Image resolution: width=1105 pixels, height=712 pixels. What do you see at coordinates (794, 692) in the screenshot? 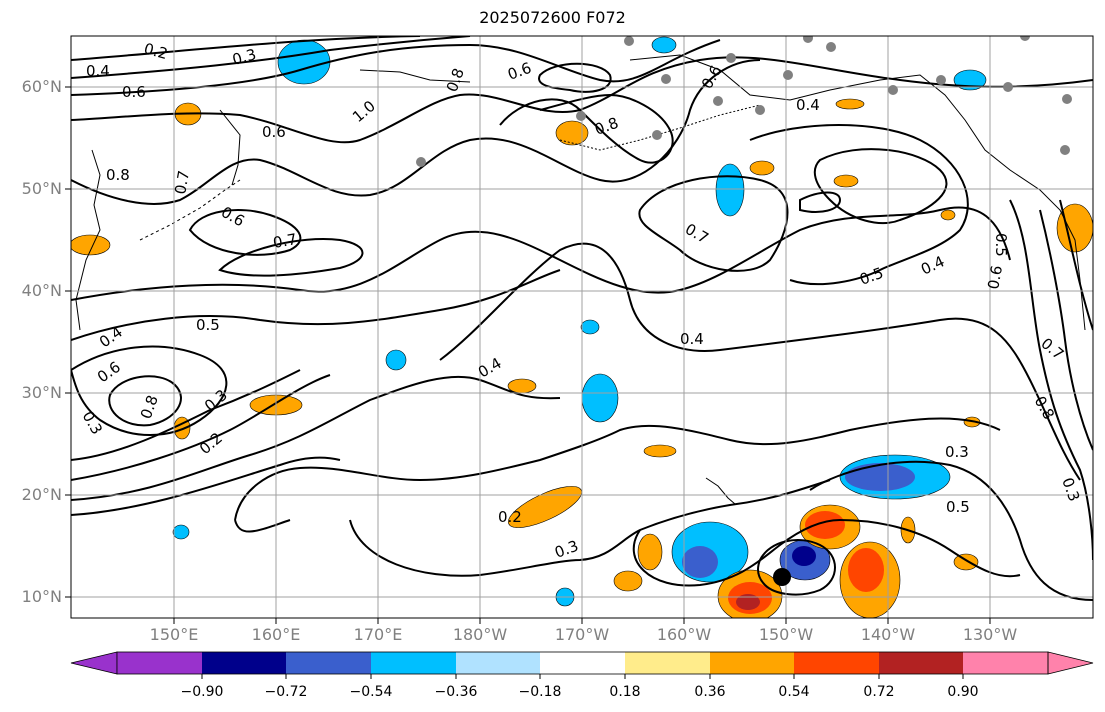
I see `colorbar-tick-label: 0.54` at bounding box center [794, 692].